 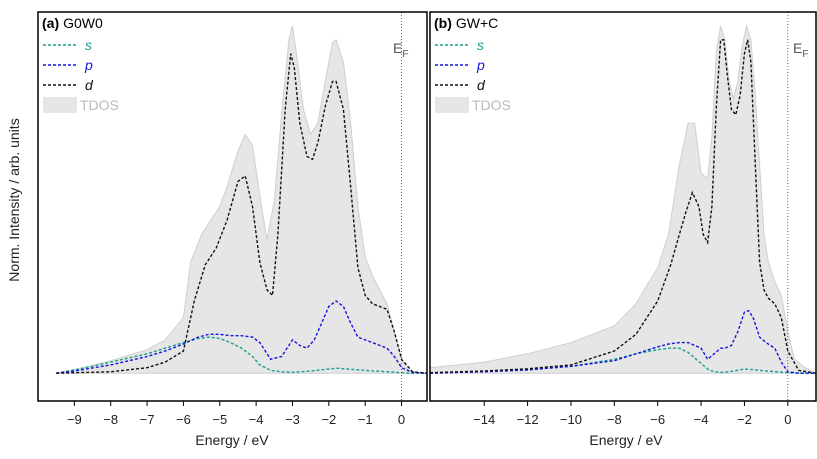 I want to click on panel-b-legend-p-label: p, so click(x=480, y=65).